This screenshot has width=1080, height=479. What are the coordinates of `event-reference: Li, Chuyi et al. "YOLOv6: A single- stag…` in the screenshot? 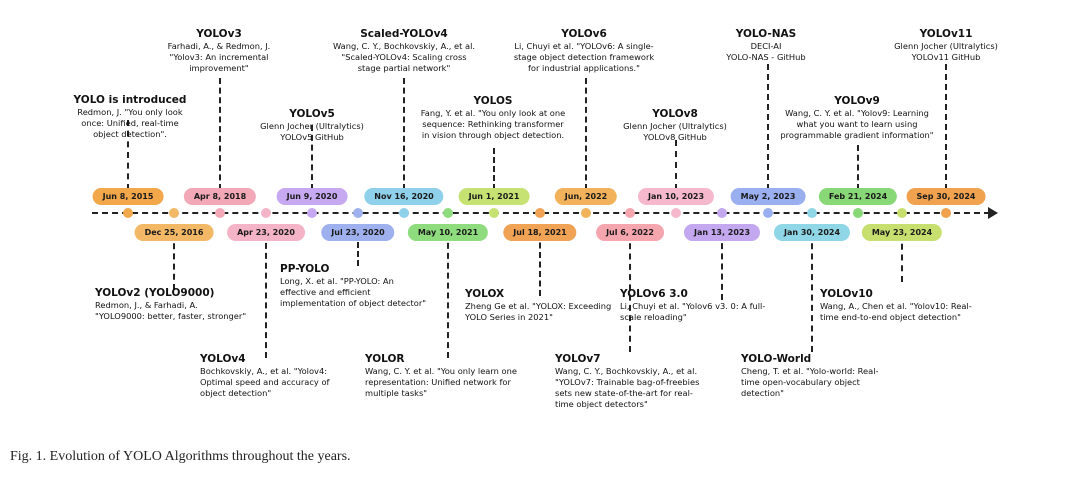 It's located at (584, 57).